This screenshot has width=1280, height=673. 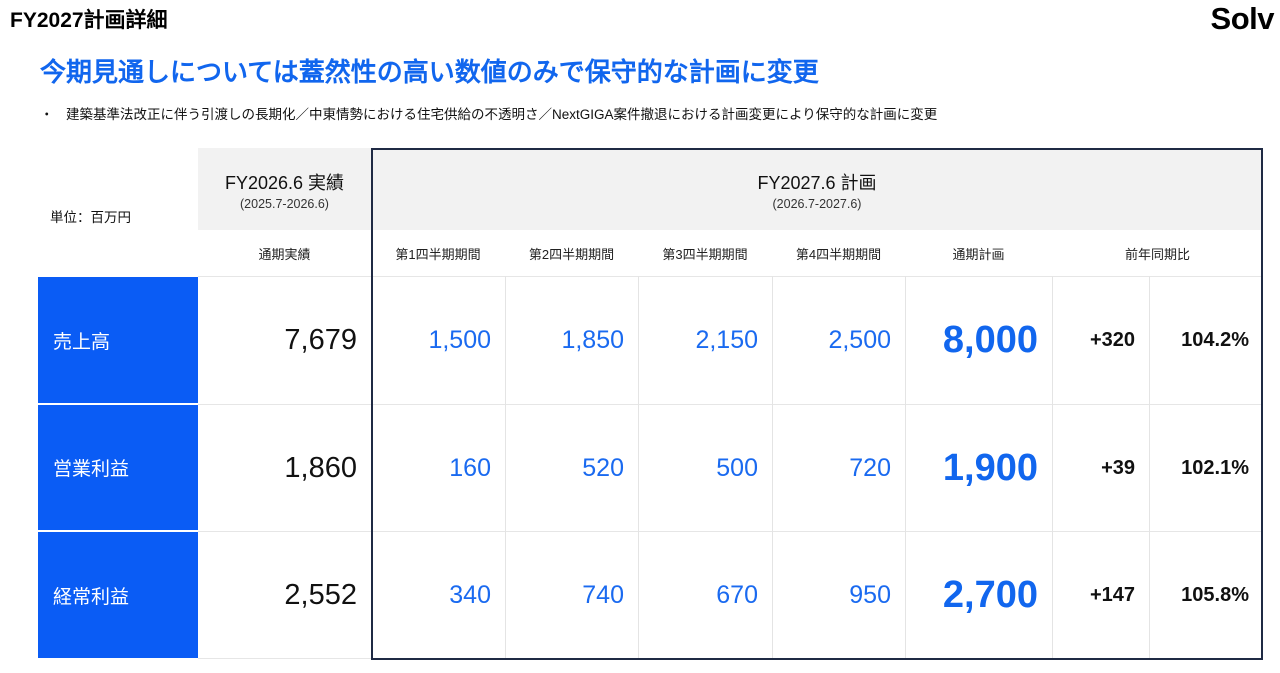 What do you see at coordinates (438, 254) in the screenshot?
I see `column-header: 第1四半期期間` at bounding box center [438, 254].